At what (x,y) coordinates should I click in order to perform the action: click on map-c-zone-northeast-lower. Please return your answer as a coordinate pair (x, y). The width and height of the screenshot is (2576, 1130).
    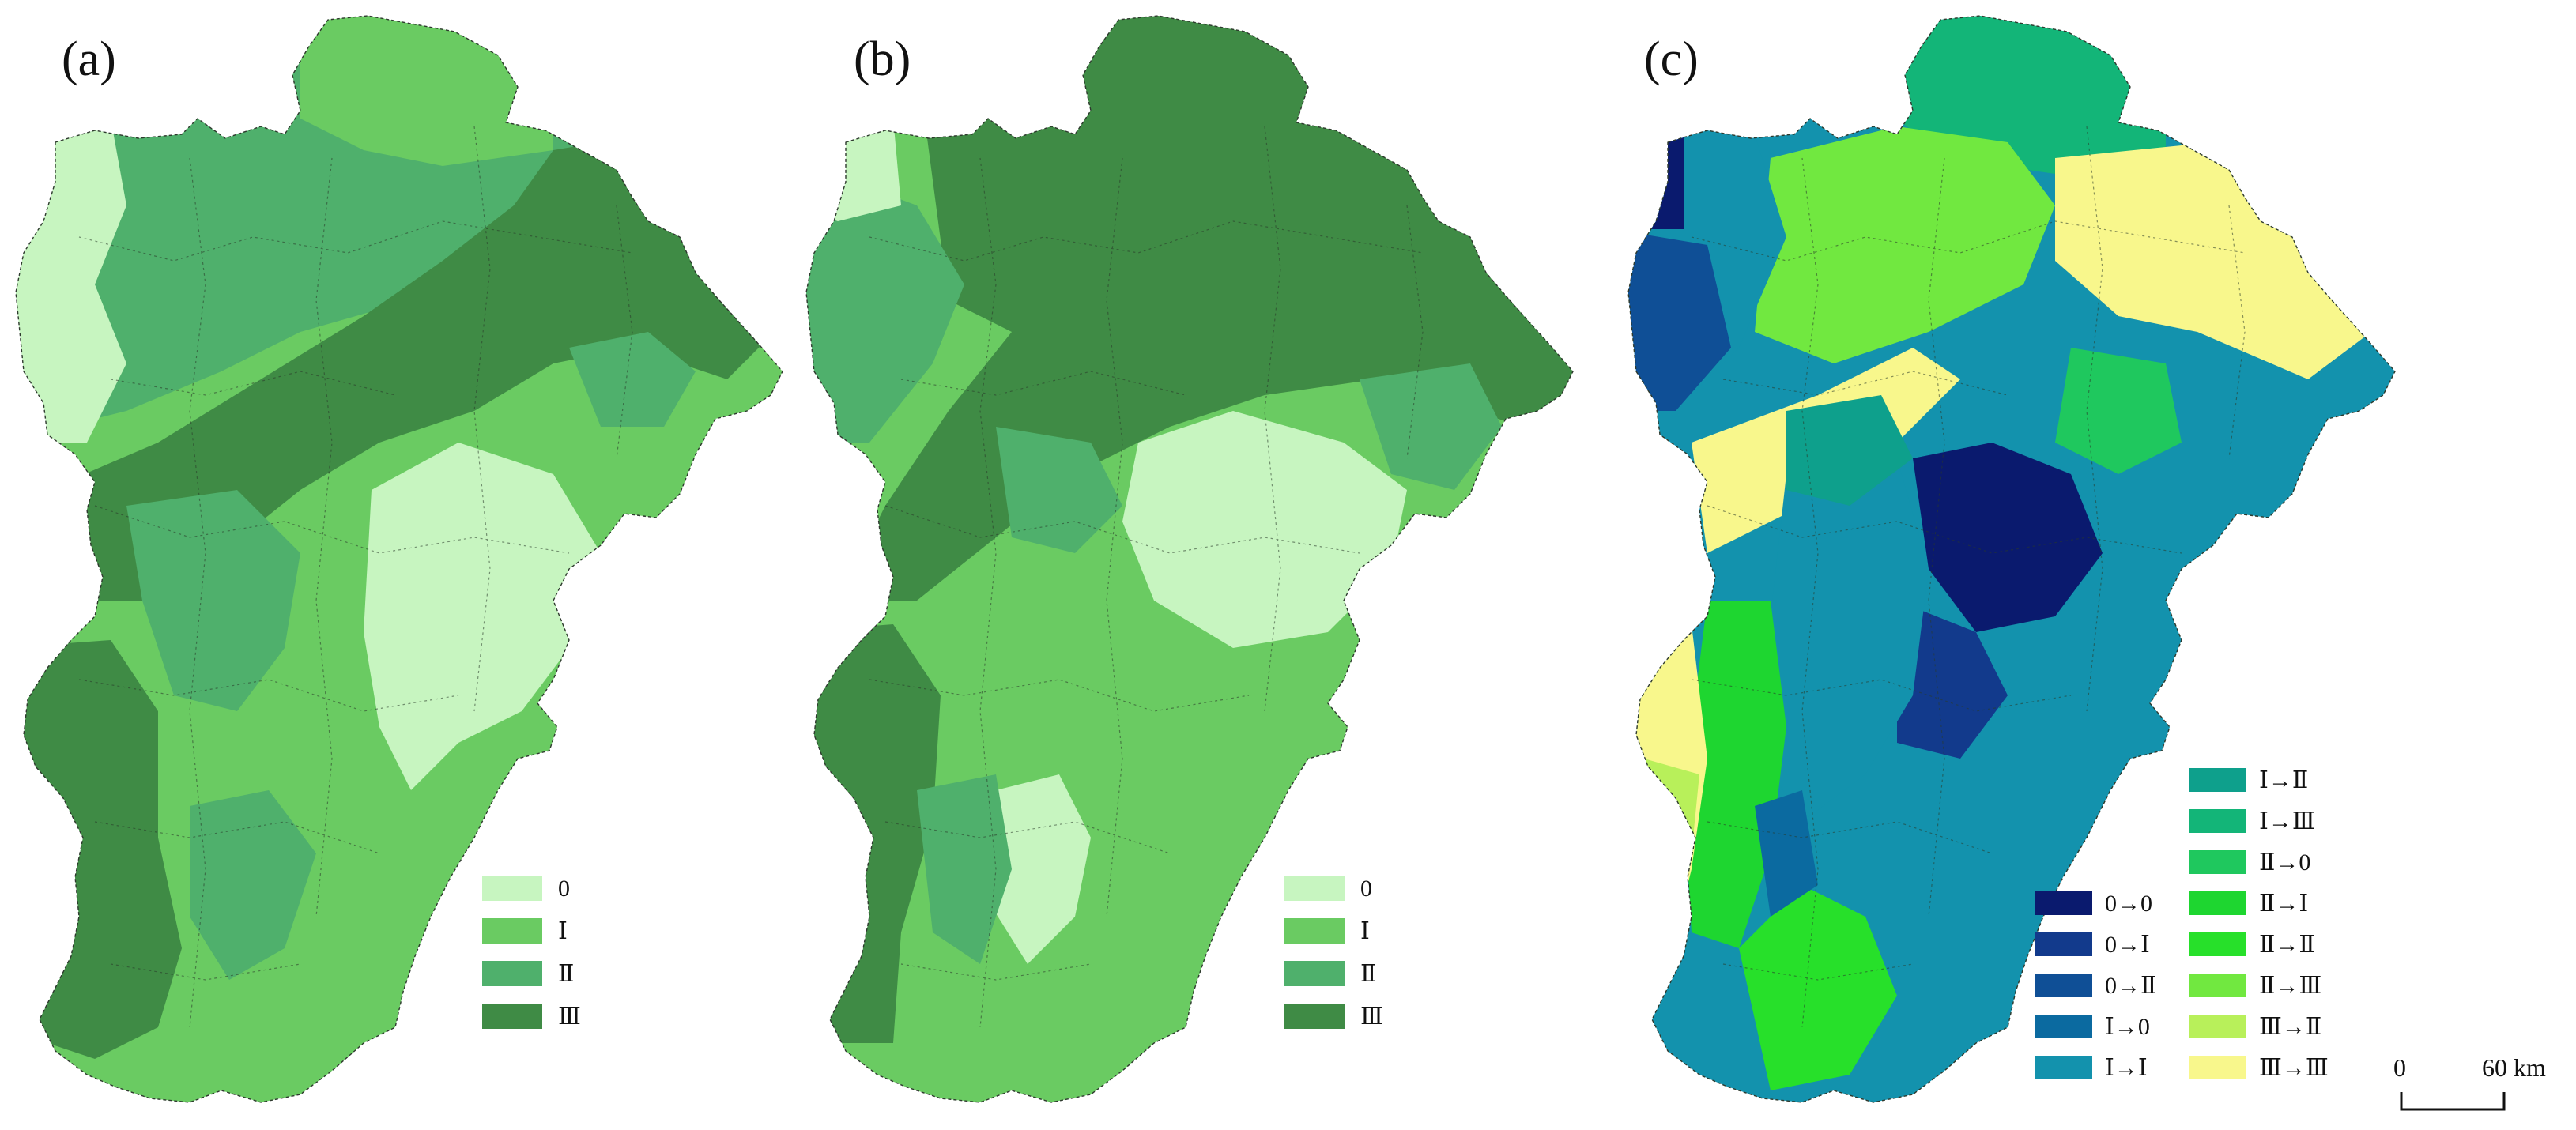
    Looking at the image, I should click on (2118, 411).